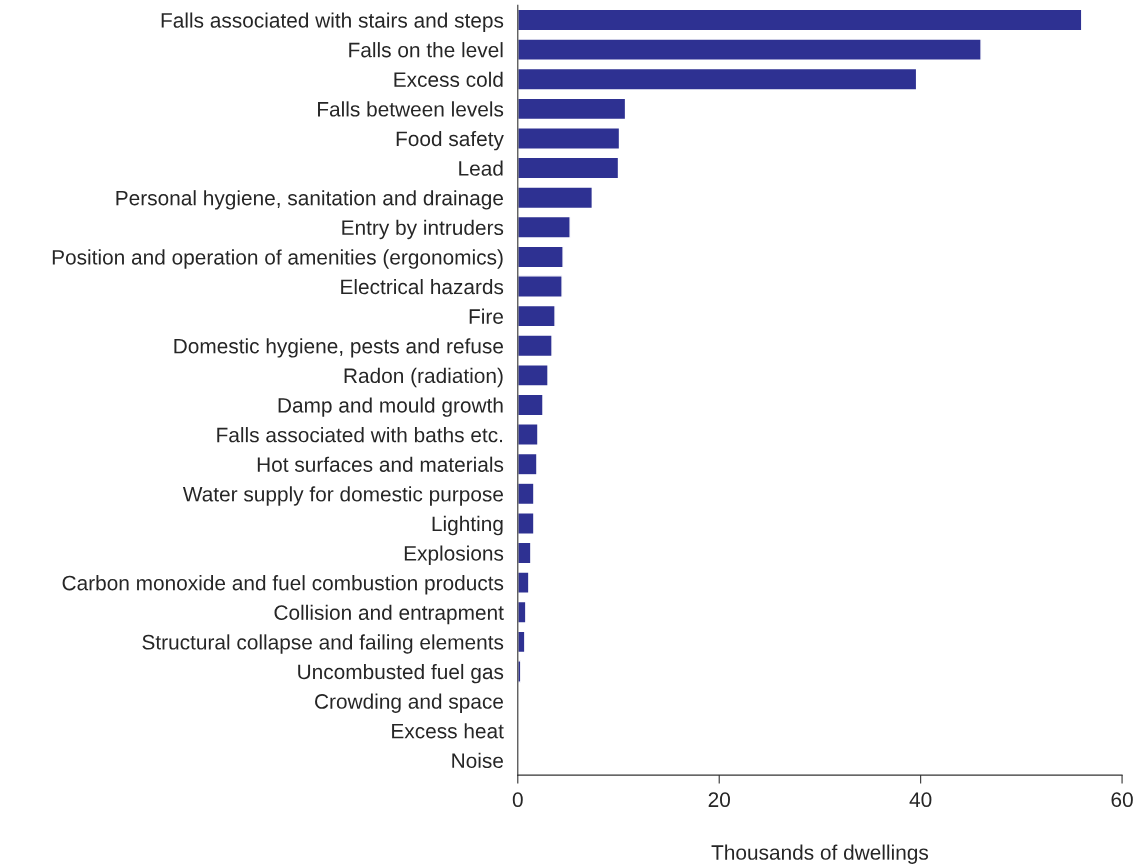 This screenshot has height=868, width=1138. What do you see at coordinates (342, 496) in the screenshot?
I see `y-tick-label: Water supply for domestic purpose` at bounding box center [342, 496].